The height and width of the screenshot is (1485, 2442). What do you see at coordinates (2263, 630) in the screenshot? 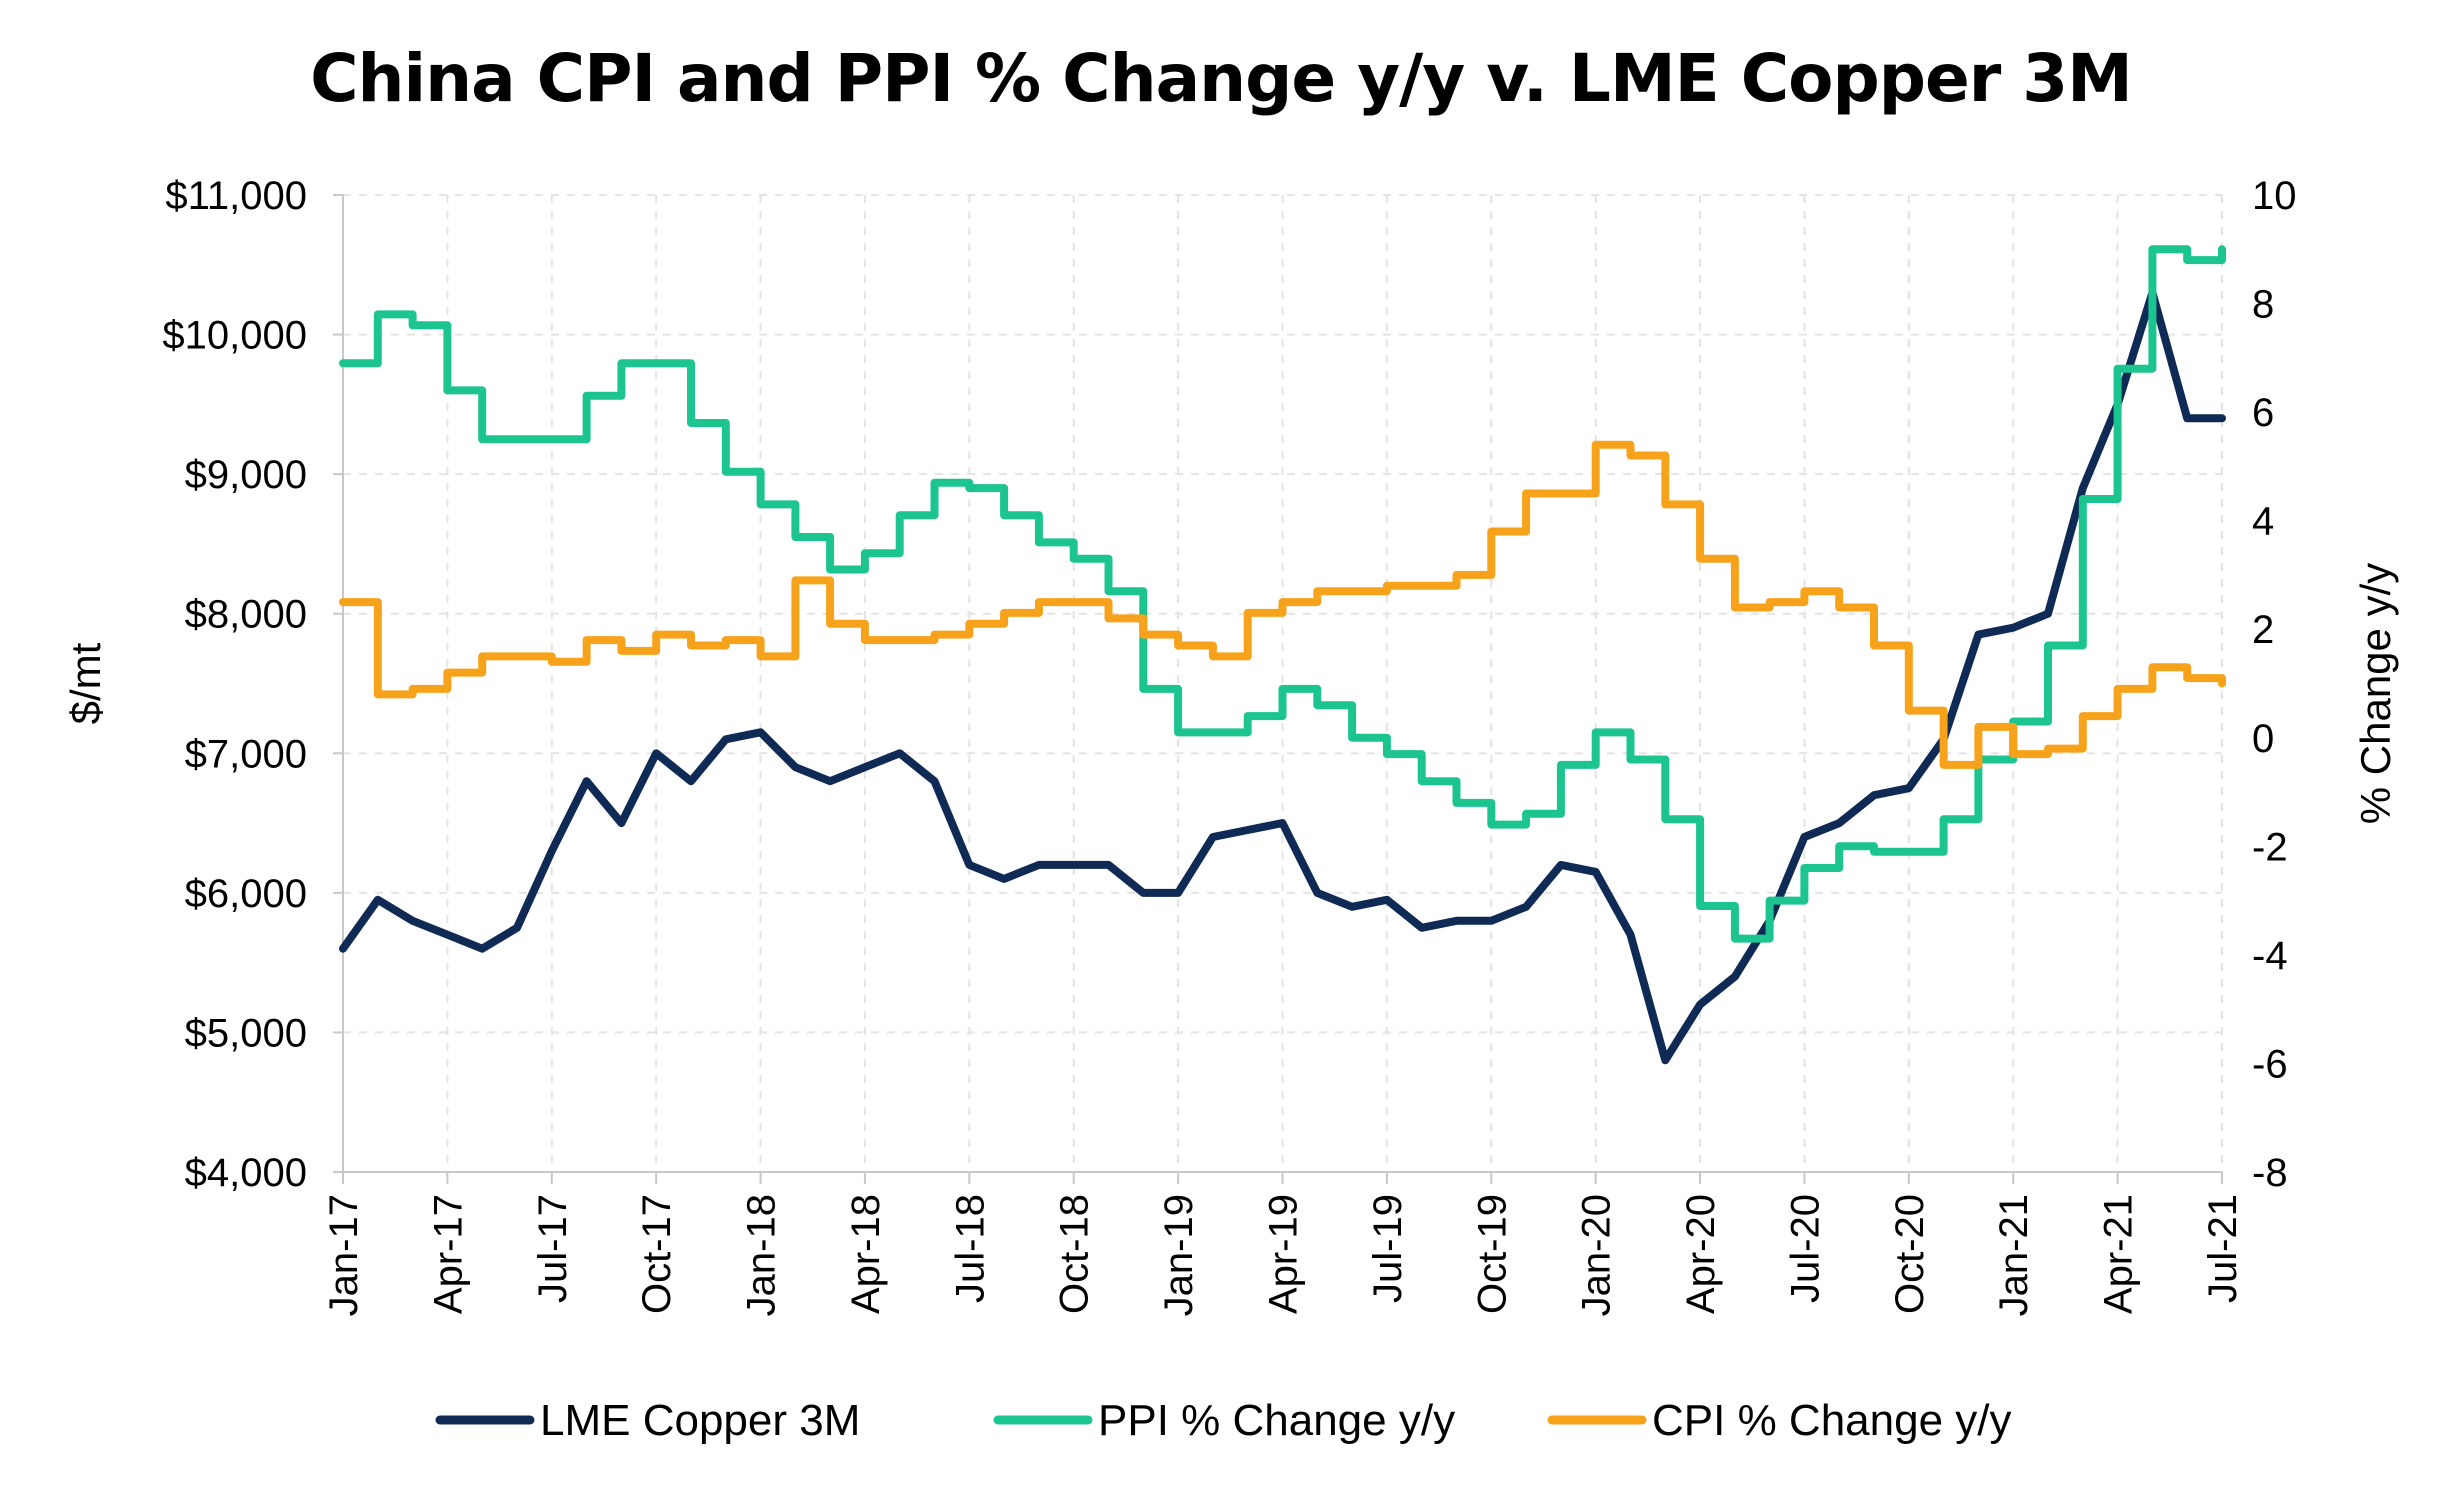
I see `y-right-tick-label: 2` at bounding box center [2263, 630].